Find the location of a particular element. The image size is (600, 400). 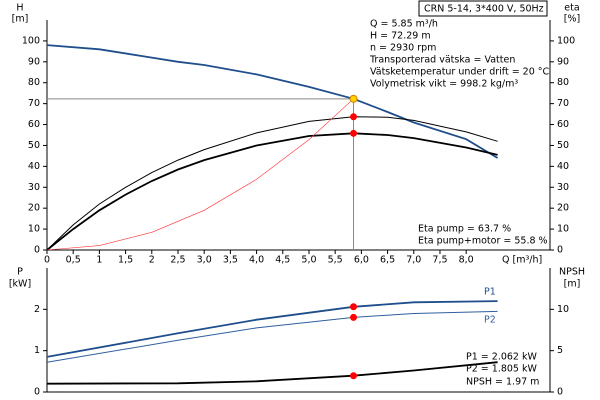

x-tick-label: 2 is located at coordinates (152, 260).